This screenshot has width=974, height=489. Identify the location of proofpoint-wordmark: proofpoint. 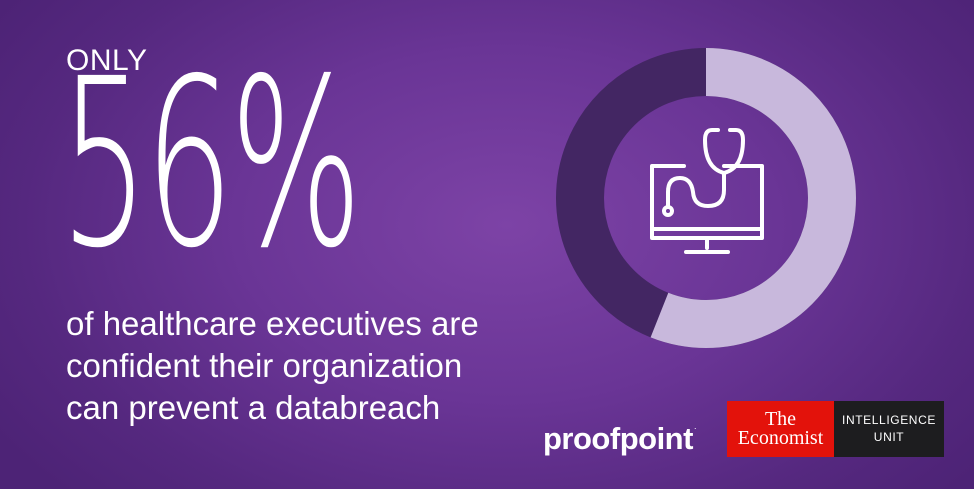
(618, 438).